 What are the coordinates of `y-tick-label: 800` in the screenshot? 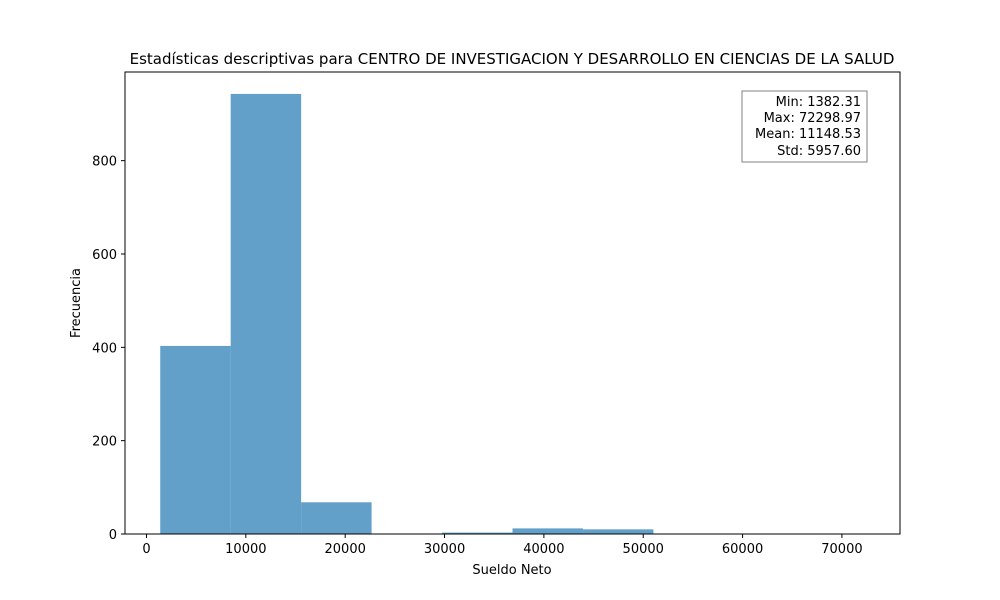 It's located at (104, 162).